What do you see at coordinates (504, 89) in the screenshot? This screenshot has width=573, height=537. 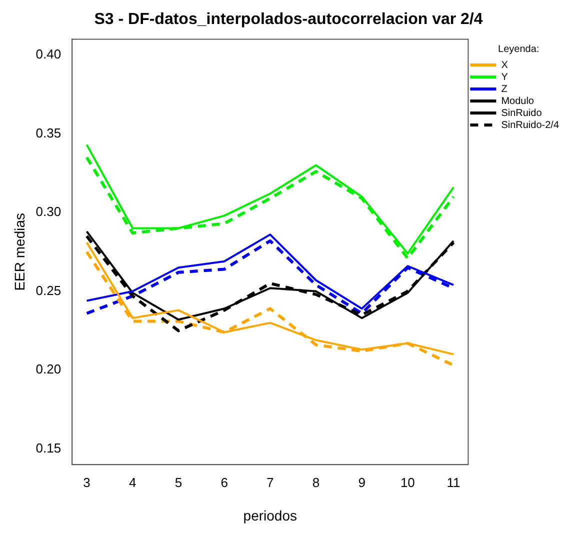 I see `legend-label: Z` at bounding box center [504, 89].